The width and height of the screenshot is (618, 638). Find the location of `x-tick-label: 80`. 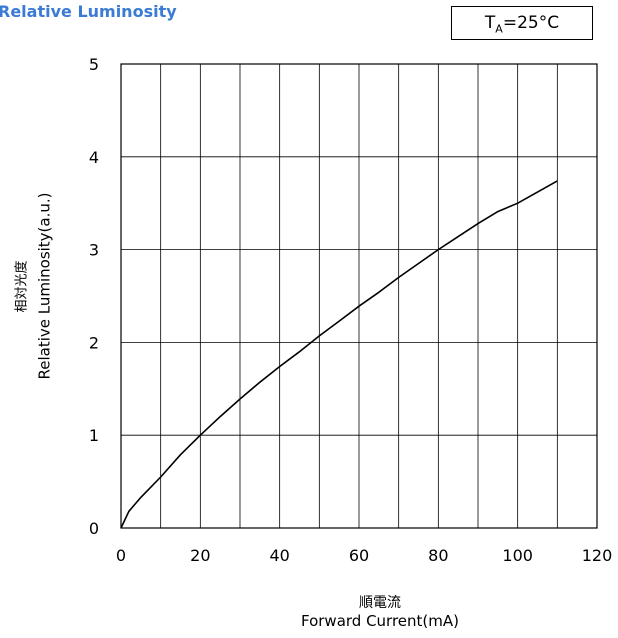

x-tick-label: 80 is located at coordinates (438, 555).